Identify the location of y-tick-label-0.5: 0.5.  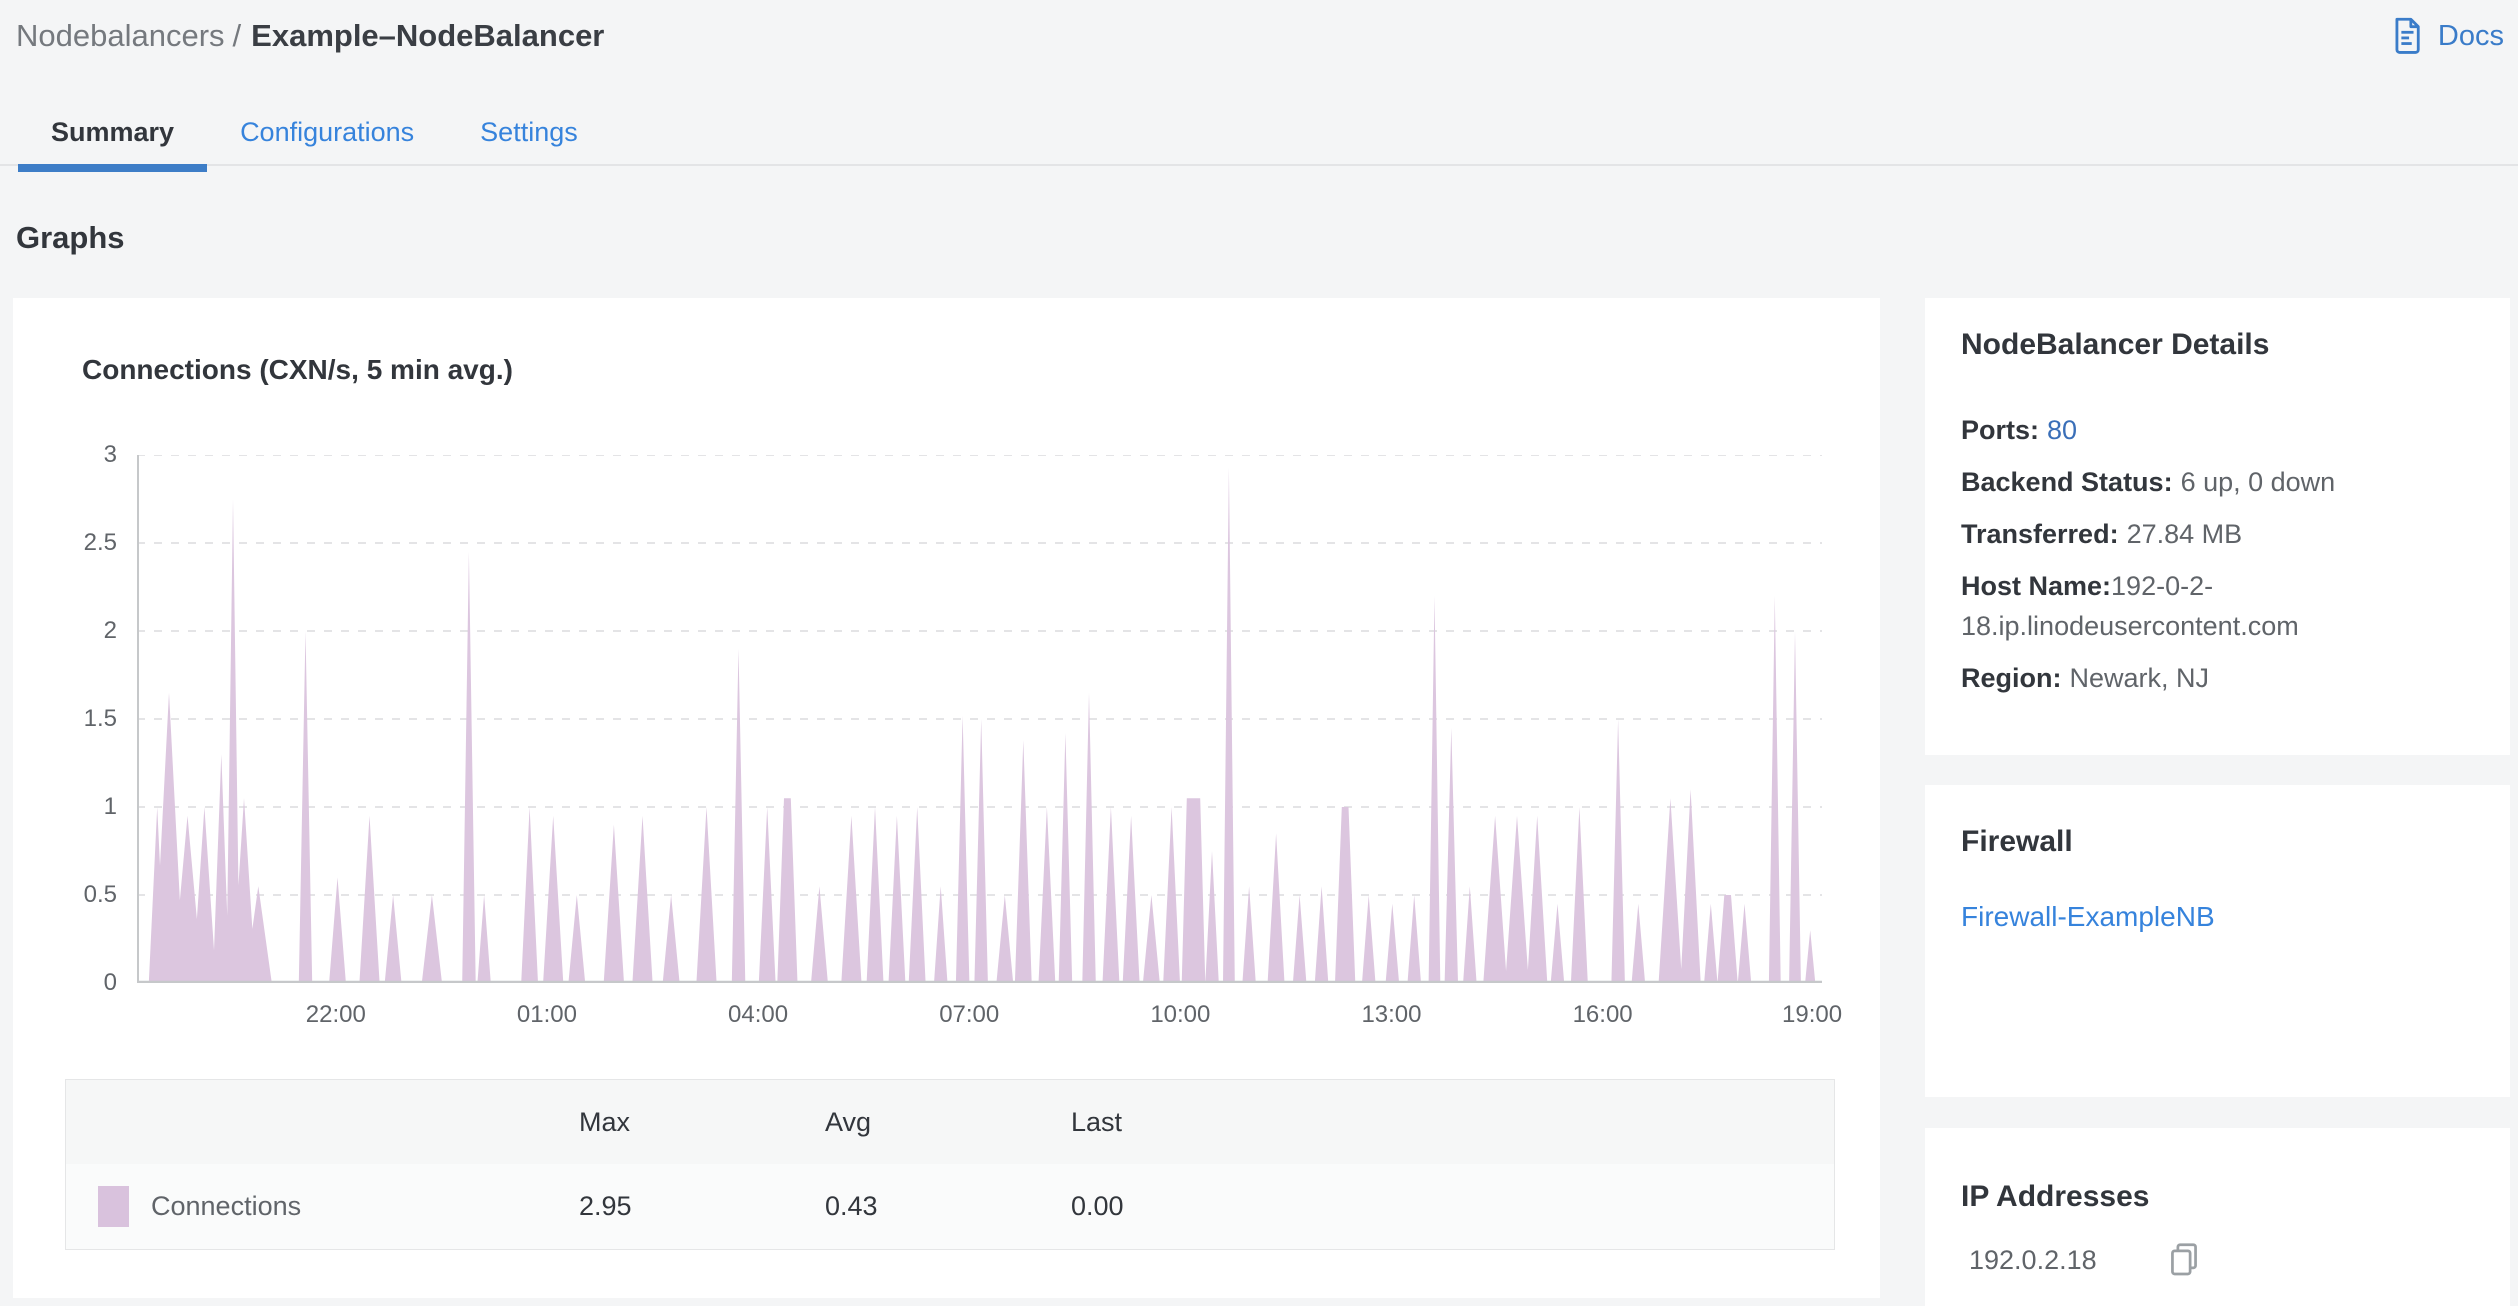
(100, 894).